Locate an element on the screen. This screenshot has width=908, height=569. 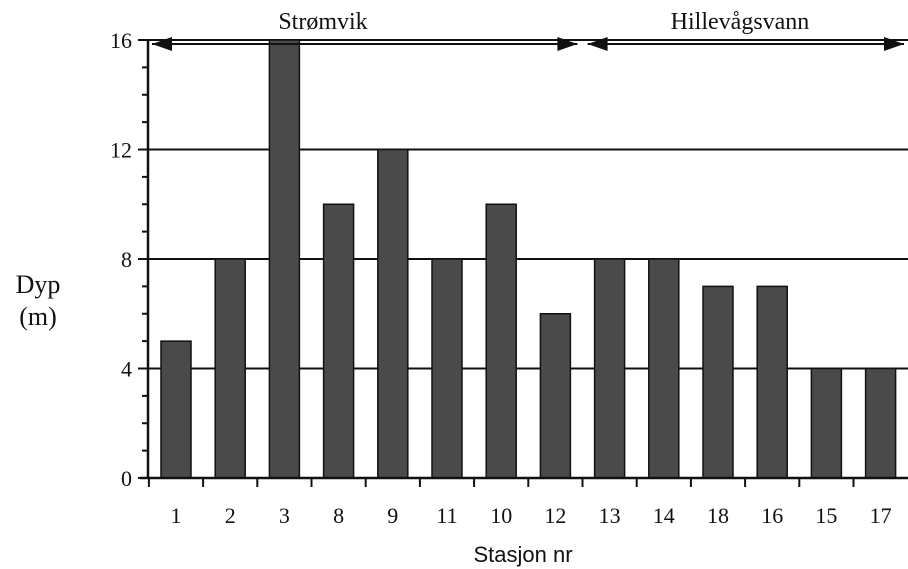
y-axis-label-line2: (m) is located at coordinates (38, 316).